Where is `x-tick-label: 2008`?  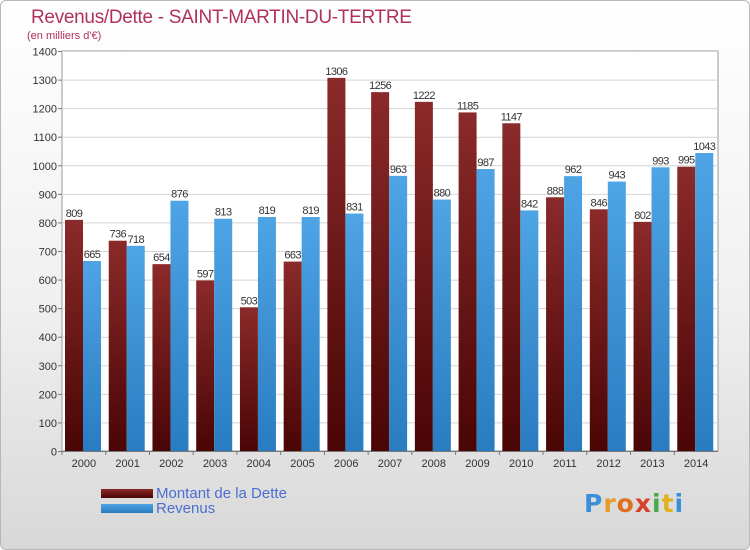
x-tick-label: 2008 is located at coordinates (433, 464).